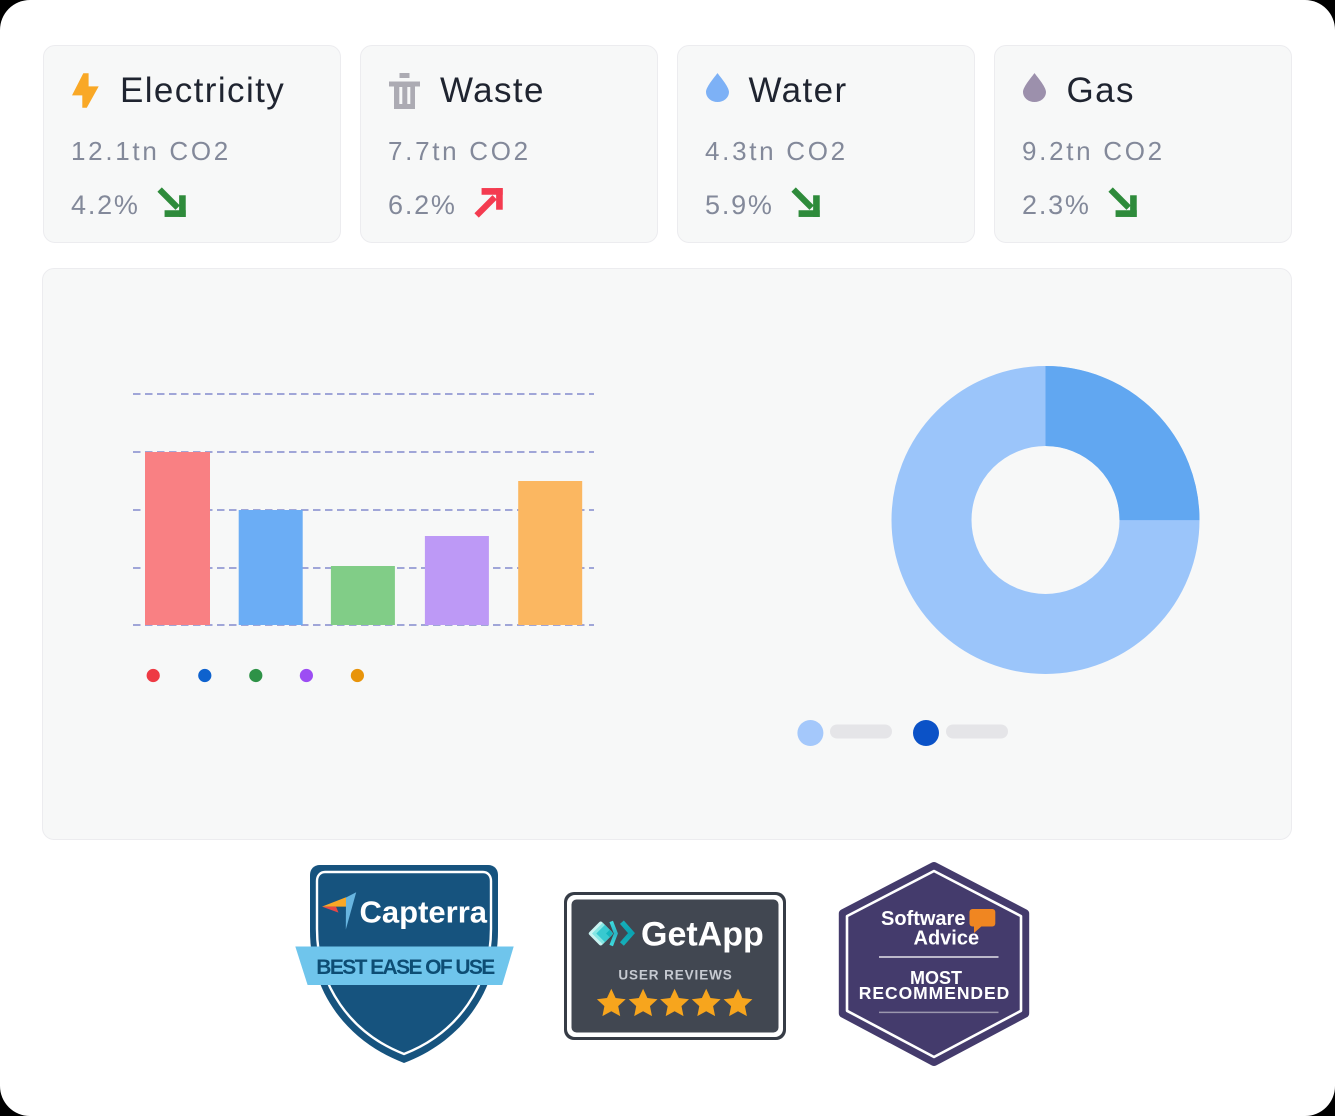  I want to click on svg-text: MOST, so click(936, 978).